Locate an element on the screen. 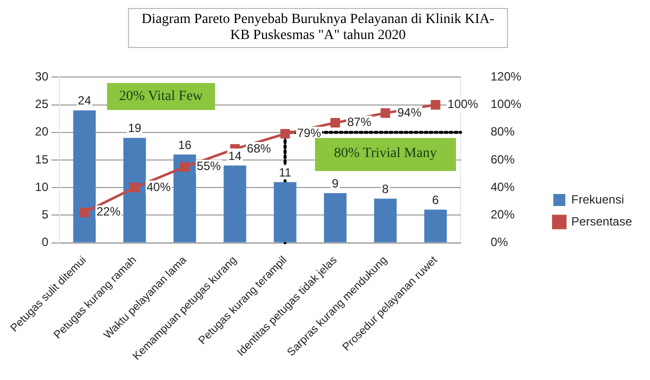 The image size is (650, 380). data-label: 40% is located at coordinates (158, 187).